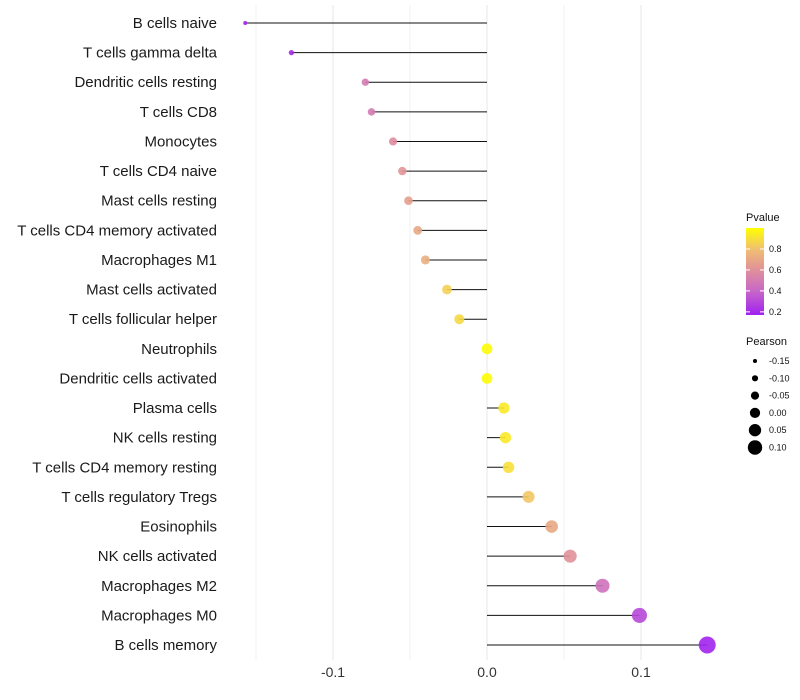  Describe the element at coordinates (175, 408) in the screenshot. I see `y-tick-label: Plasma cells` at that location.